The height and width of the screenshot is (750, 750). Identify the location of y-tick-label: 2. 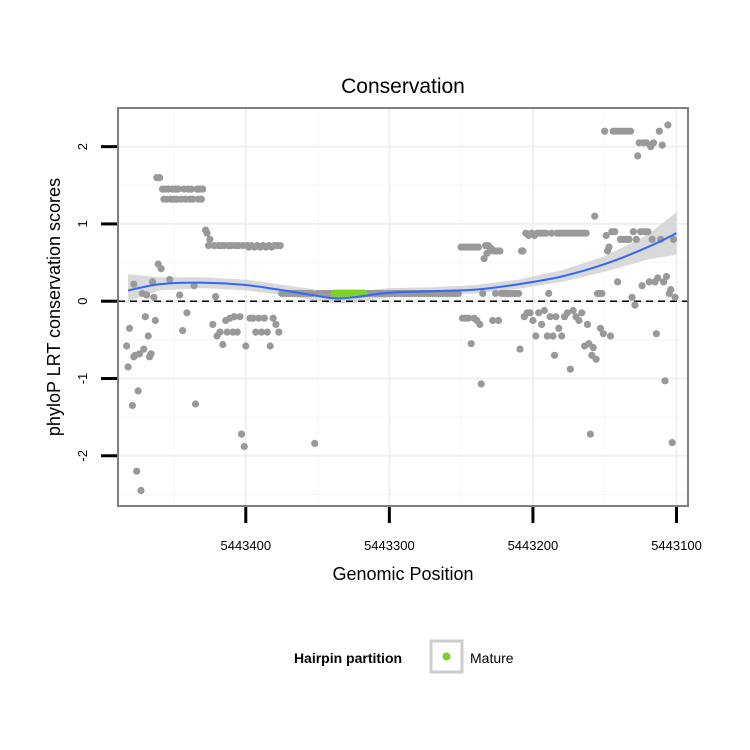
(82, 146).